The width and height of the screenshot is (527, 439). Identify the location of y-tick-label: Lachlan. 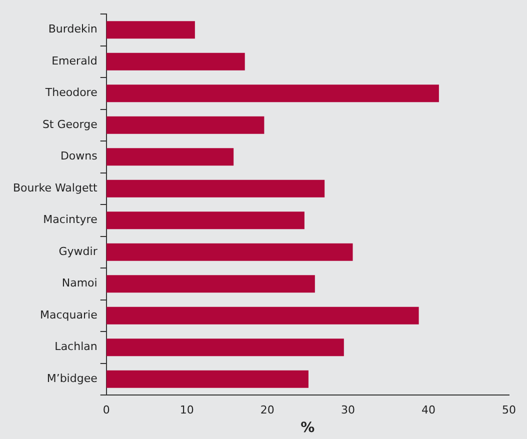
(76, 347).